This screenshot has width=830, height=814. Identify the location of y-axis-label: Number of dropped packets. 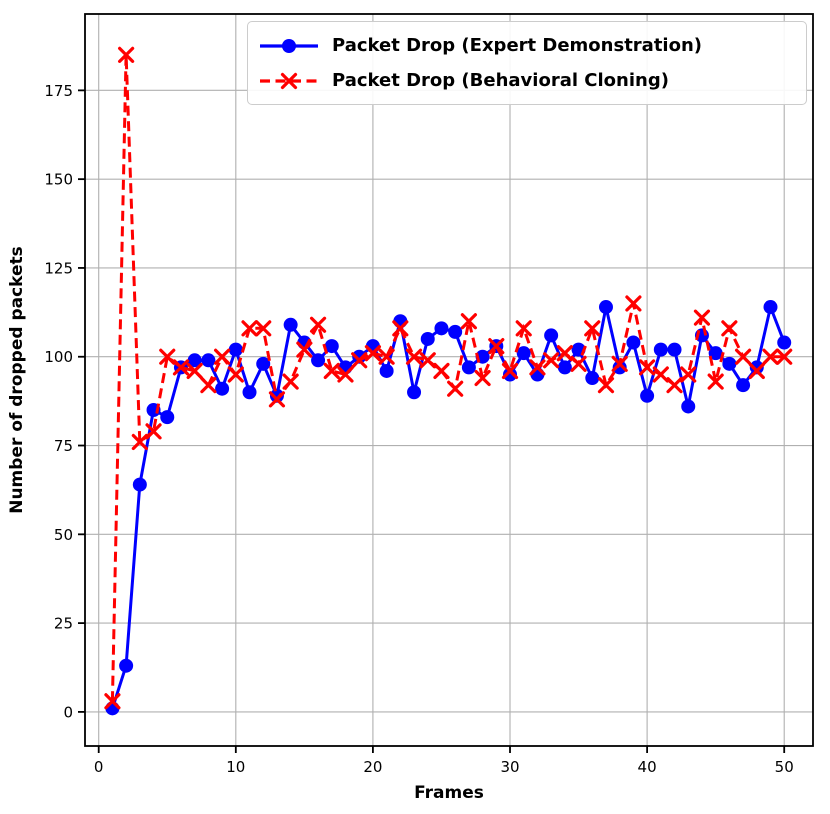
(17, 380).